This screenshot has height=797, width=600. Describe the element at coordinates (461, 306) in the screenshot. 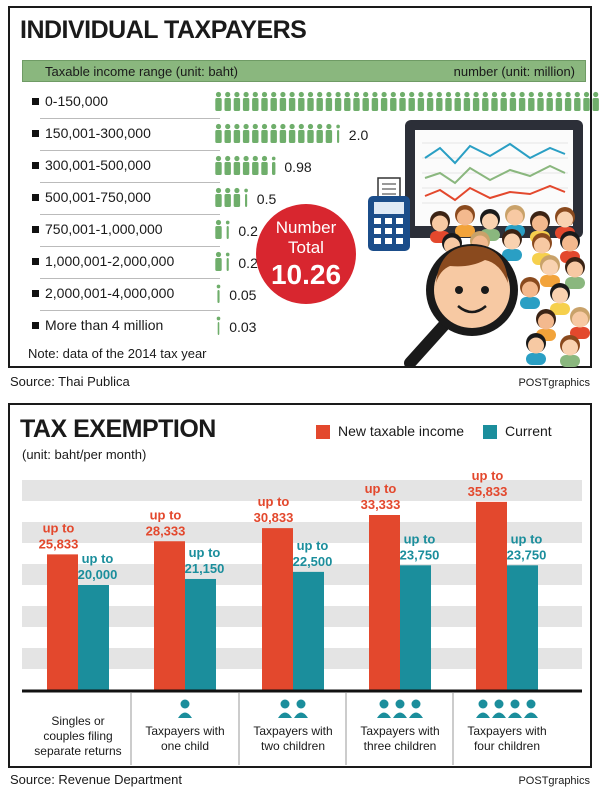

I see `magnifier-icon` at that location.